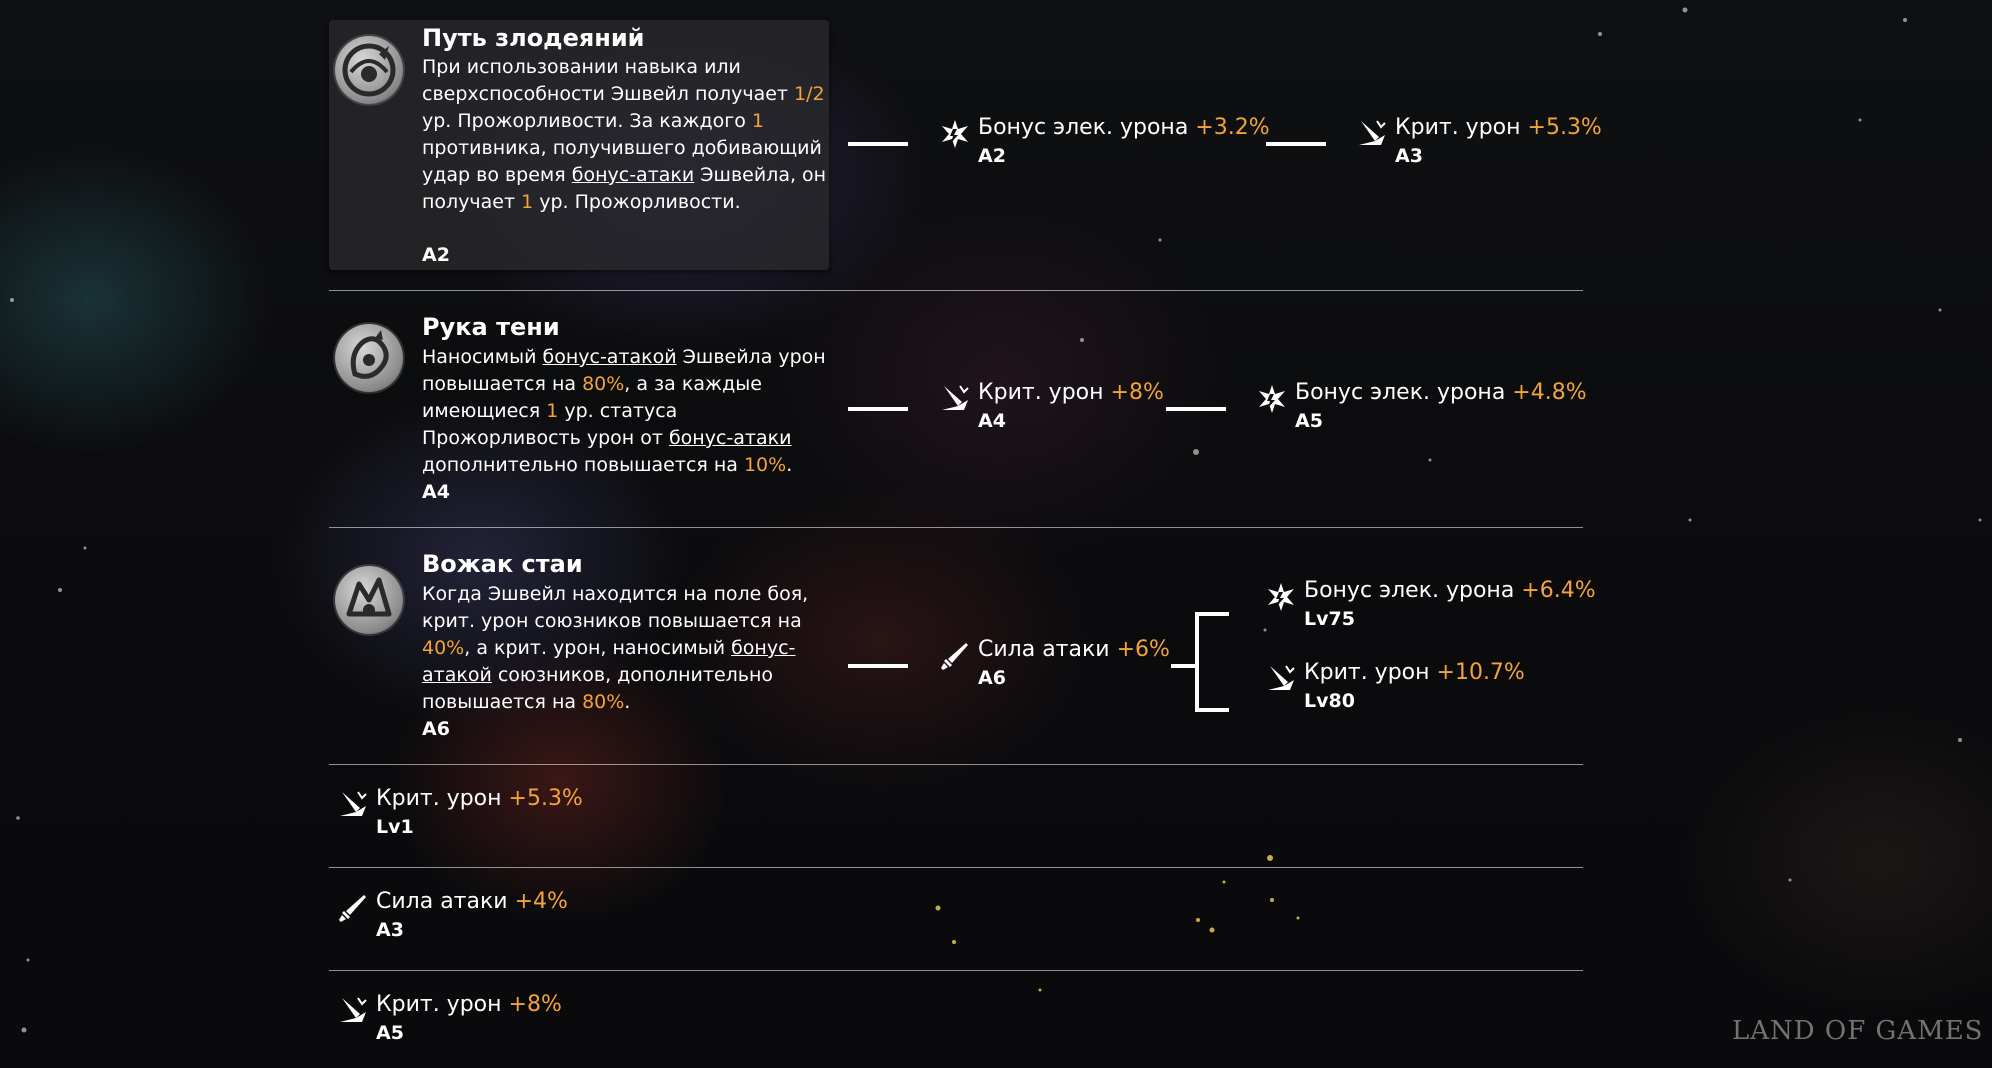  I want to click on attack-icon, so click(955, 656).